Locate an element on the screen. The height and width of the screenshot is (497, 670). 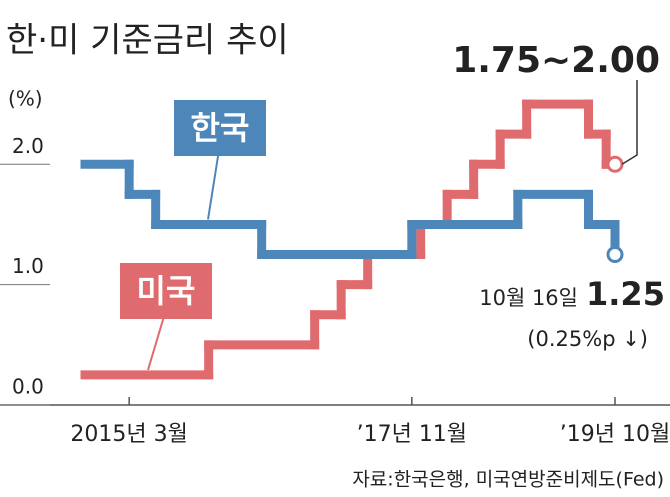
legend-label: 한국 is located at coordinates (220, 128).